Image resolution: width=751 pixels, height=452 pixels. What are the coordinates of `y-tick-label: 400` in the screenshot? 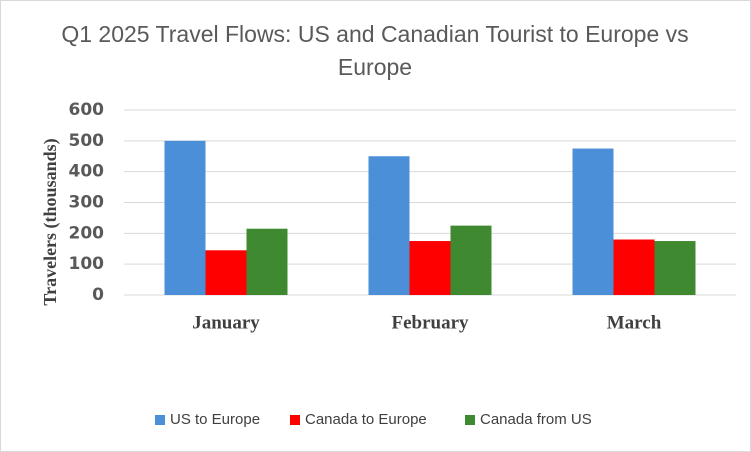 It's located at (87, 172).